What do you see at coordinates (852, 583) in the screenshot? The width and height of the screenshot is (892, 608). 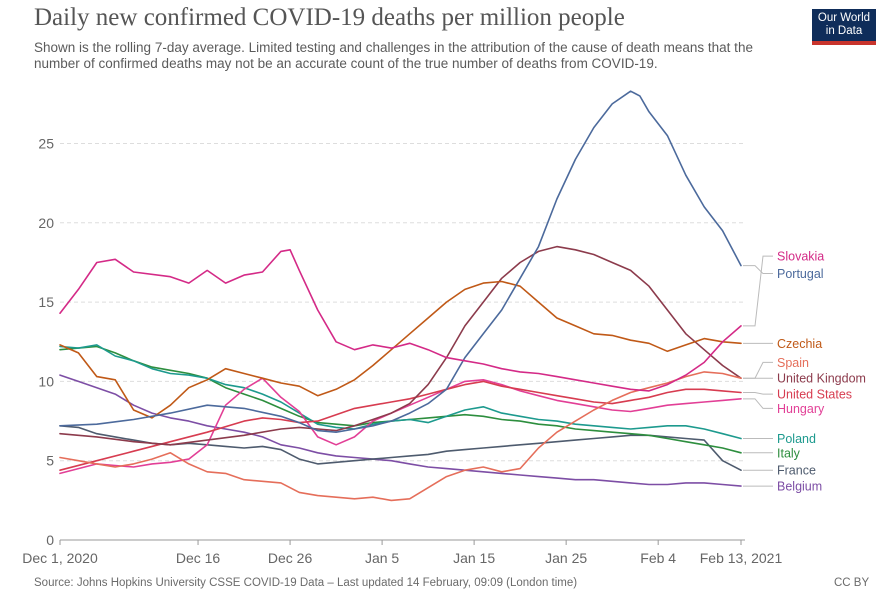 I see `license-link: CC BY` at bounding box center [852, 583].